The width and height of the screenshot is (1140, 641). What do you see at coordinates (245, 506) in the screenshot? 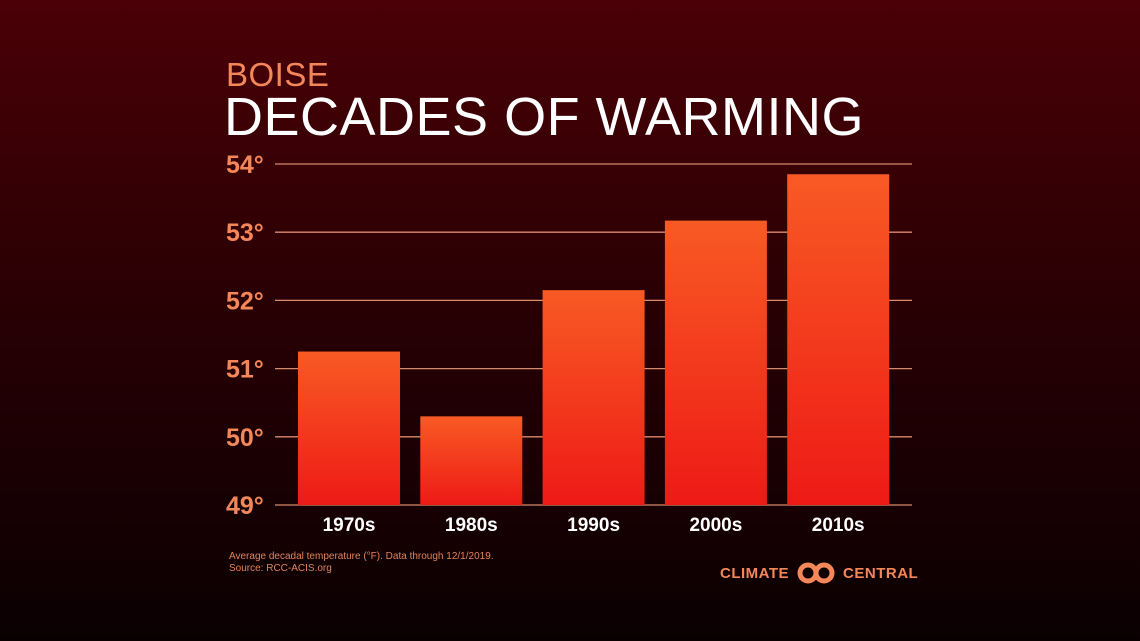
I see `y-tick-label: 49°` at bounding box center [245, 506].